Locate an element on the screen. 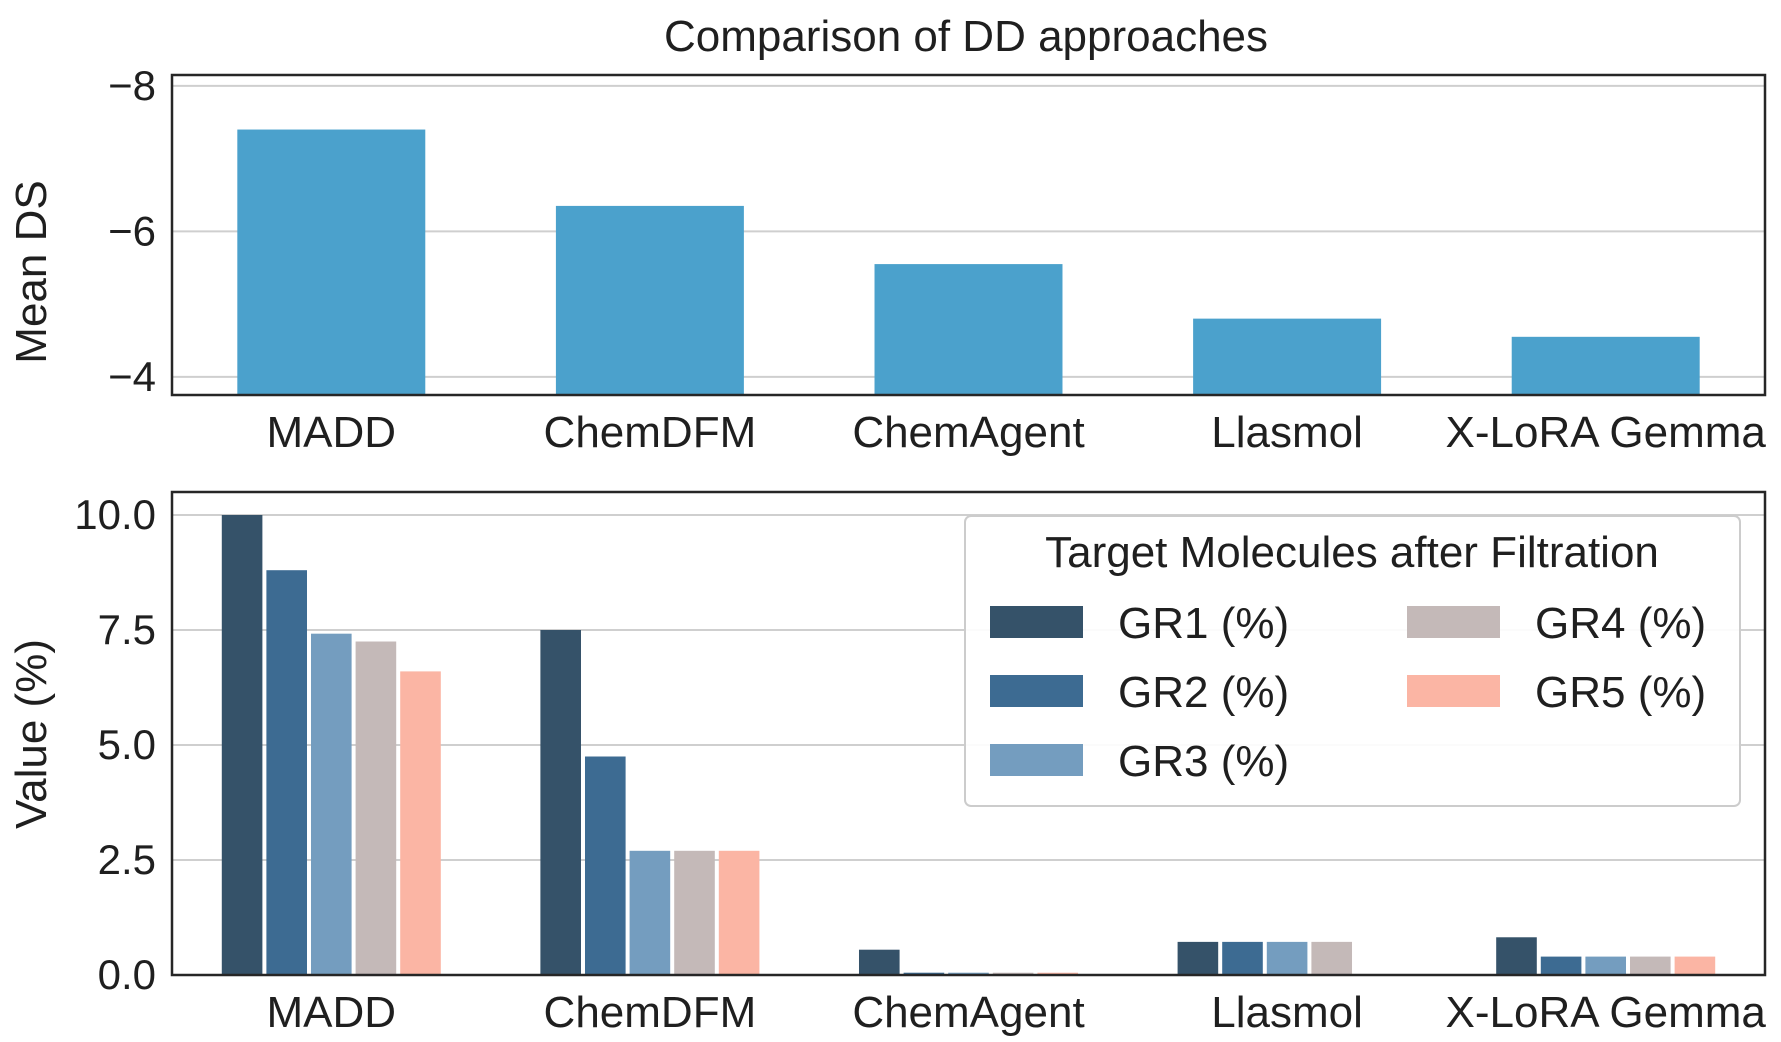 This screenshot has height=1042, width=1781. top-x-tick-label: X-LoRA Gemma is located at coordinates (1606, 432).